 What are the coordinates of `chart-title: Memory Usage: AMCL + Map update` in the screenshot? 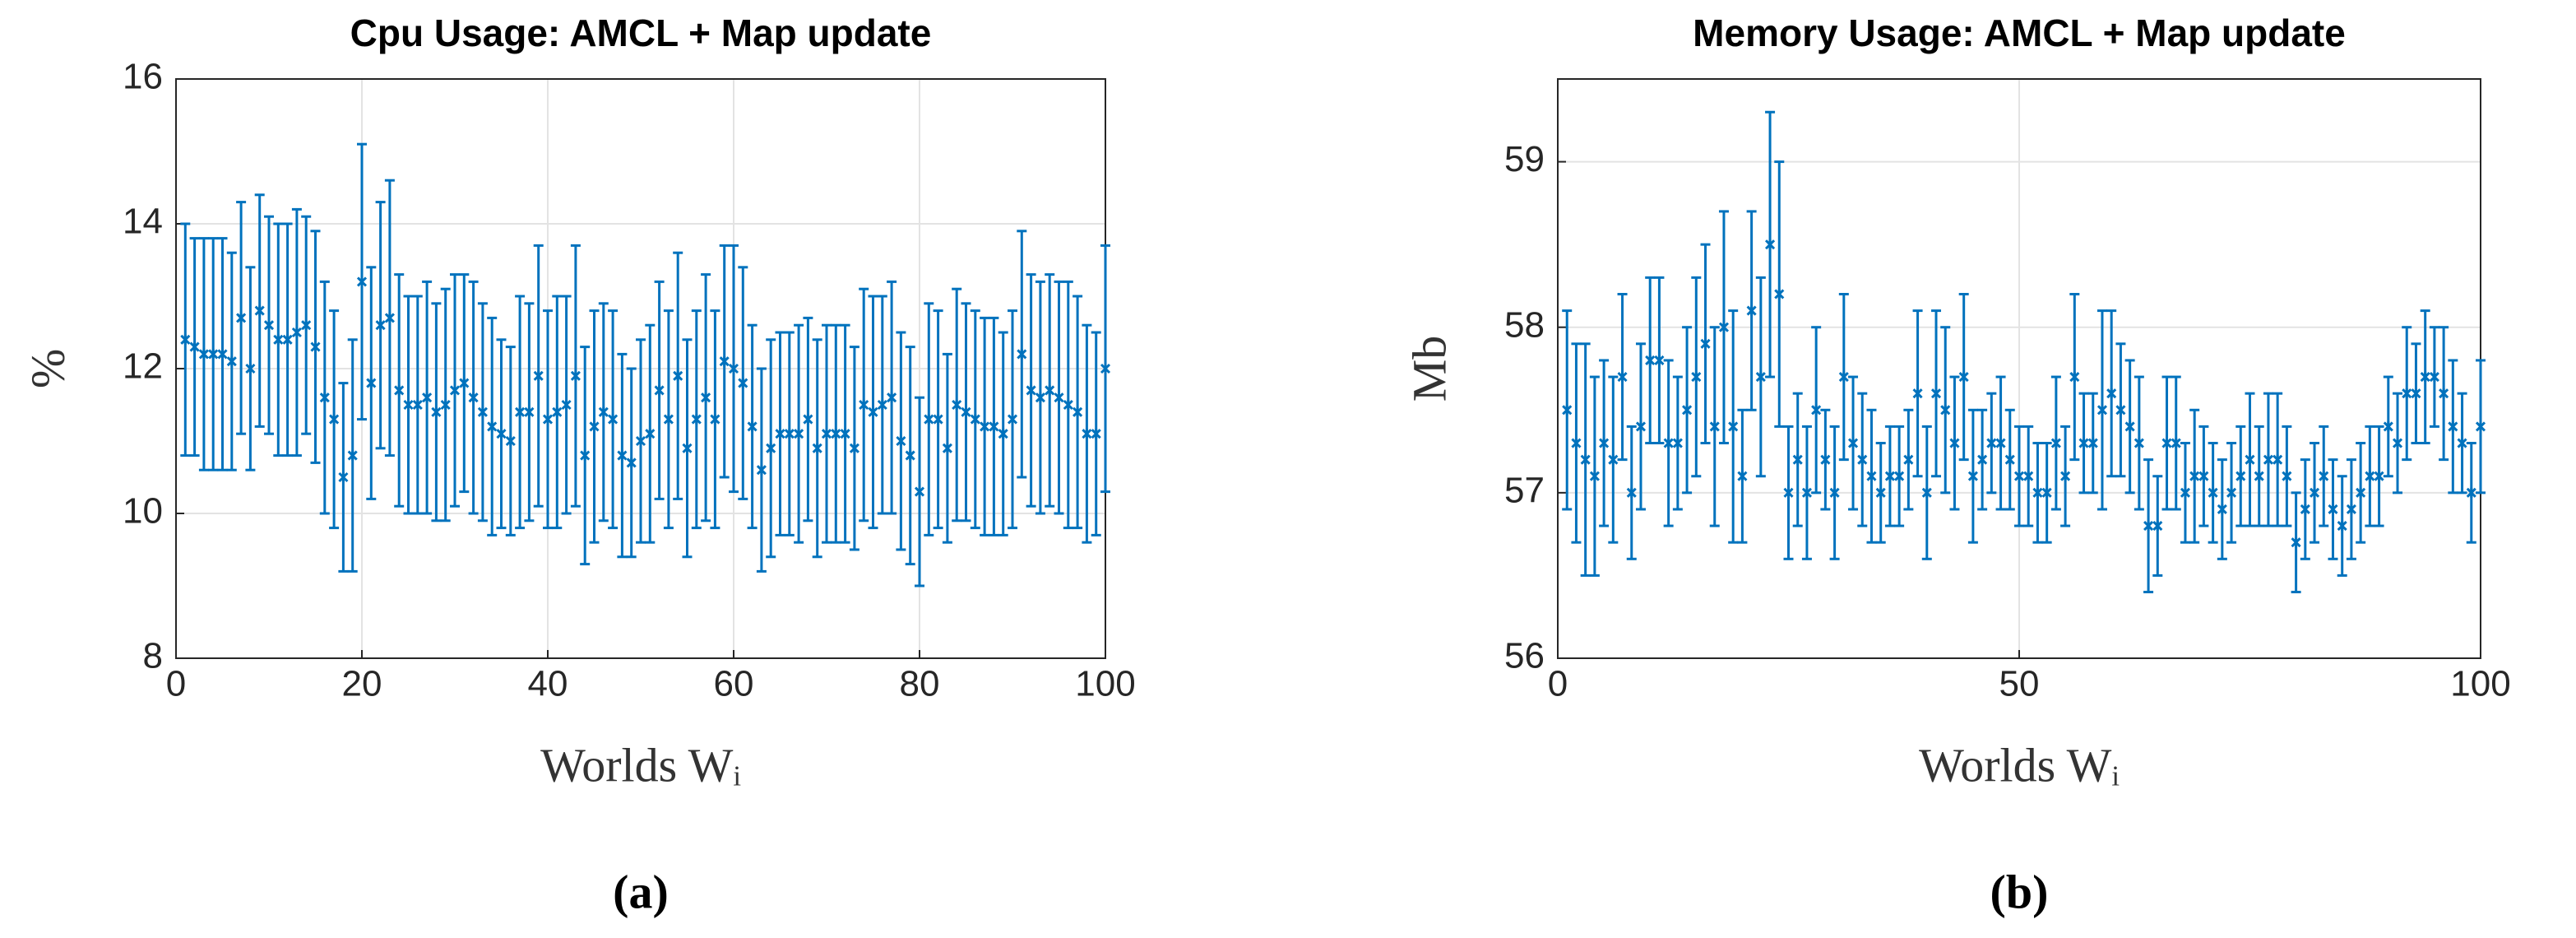 It's located at (2020, 33).